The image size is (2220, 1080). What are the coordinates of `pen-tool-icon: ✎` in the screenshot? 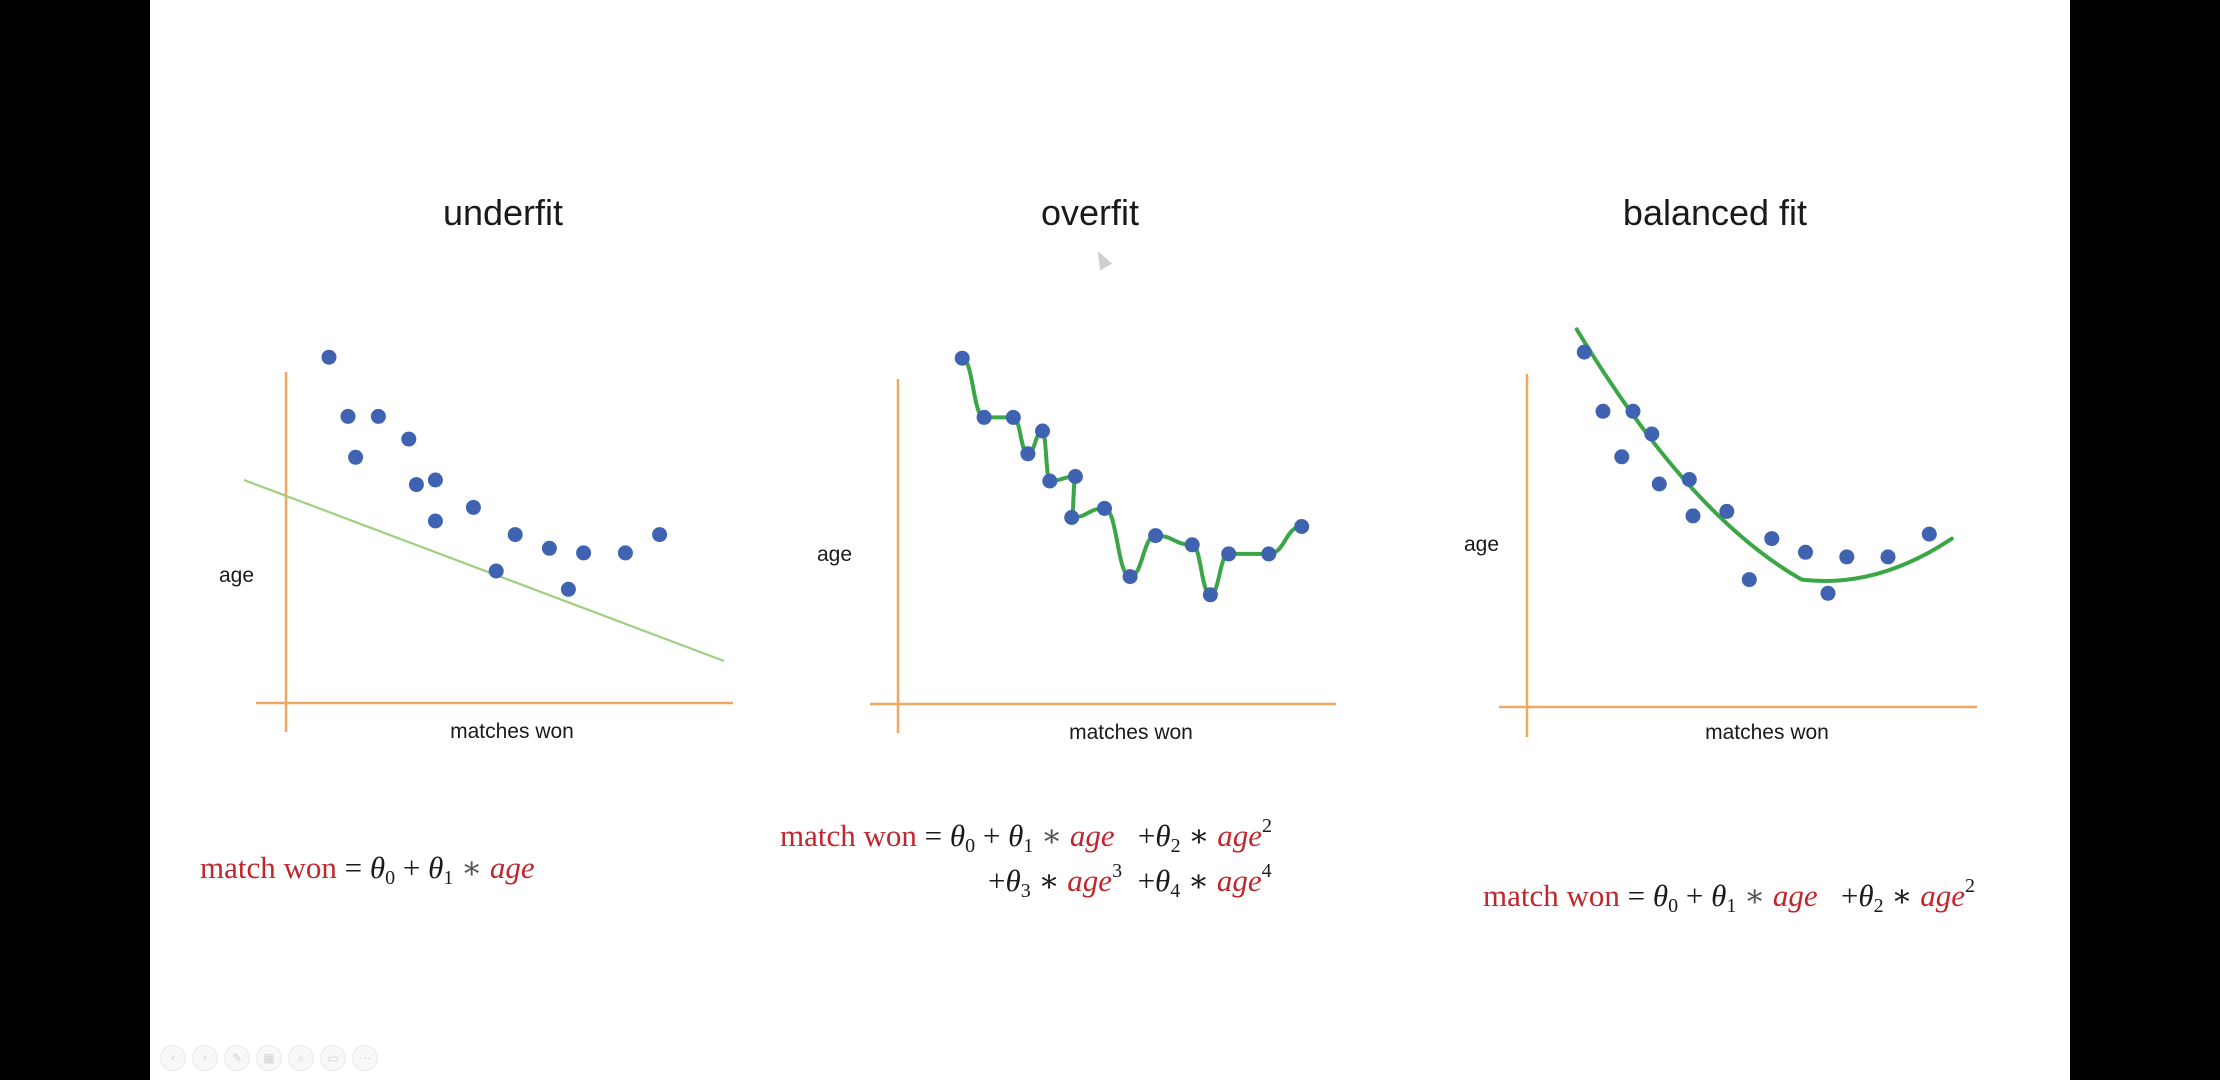 It's located at (237, 1058).